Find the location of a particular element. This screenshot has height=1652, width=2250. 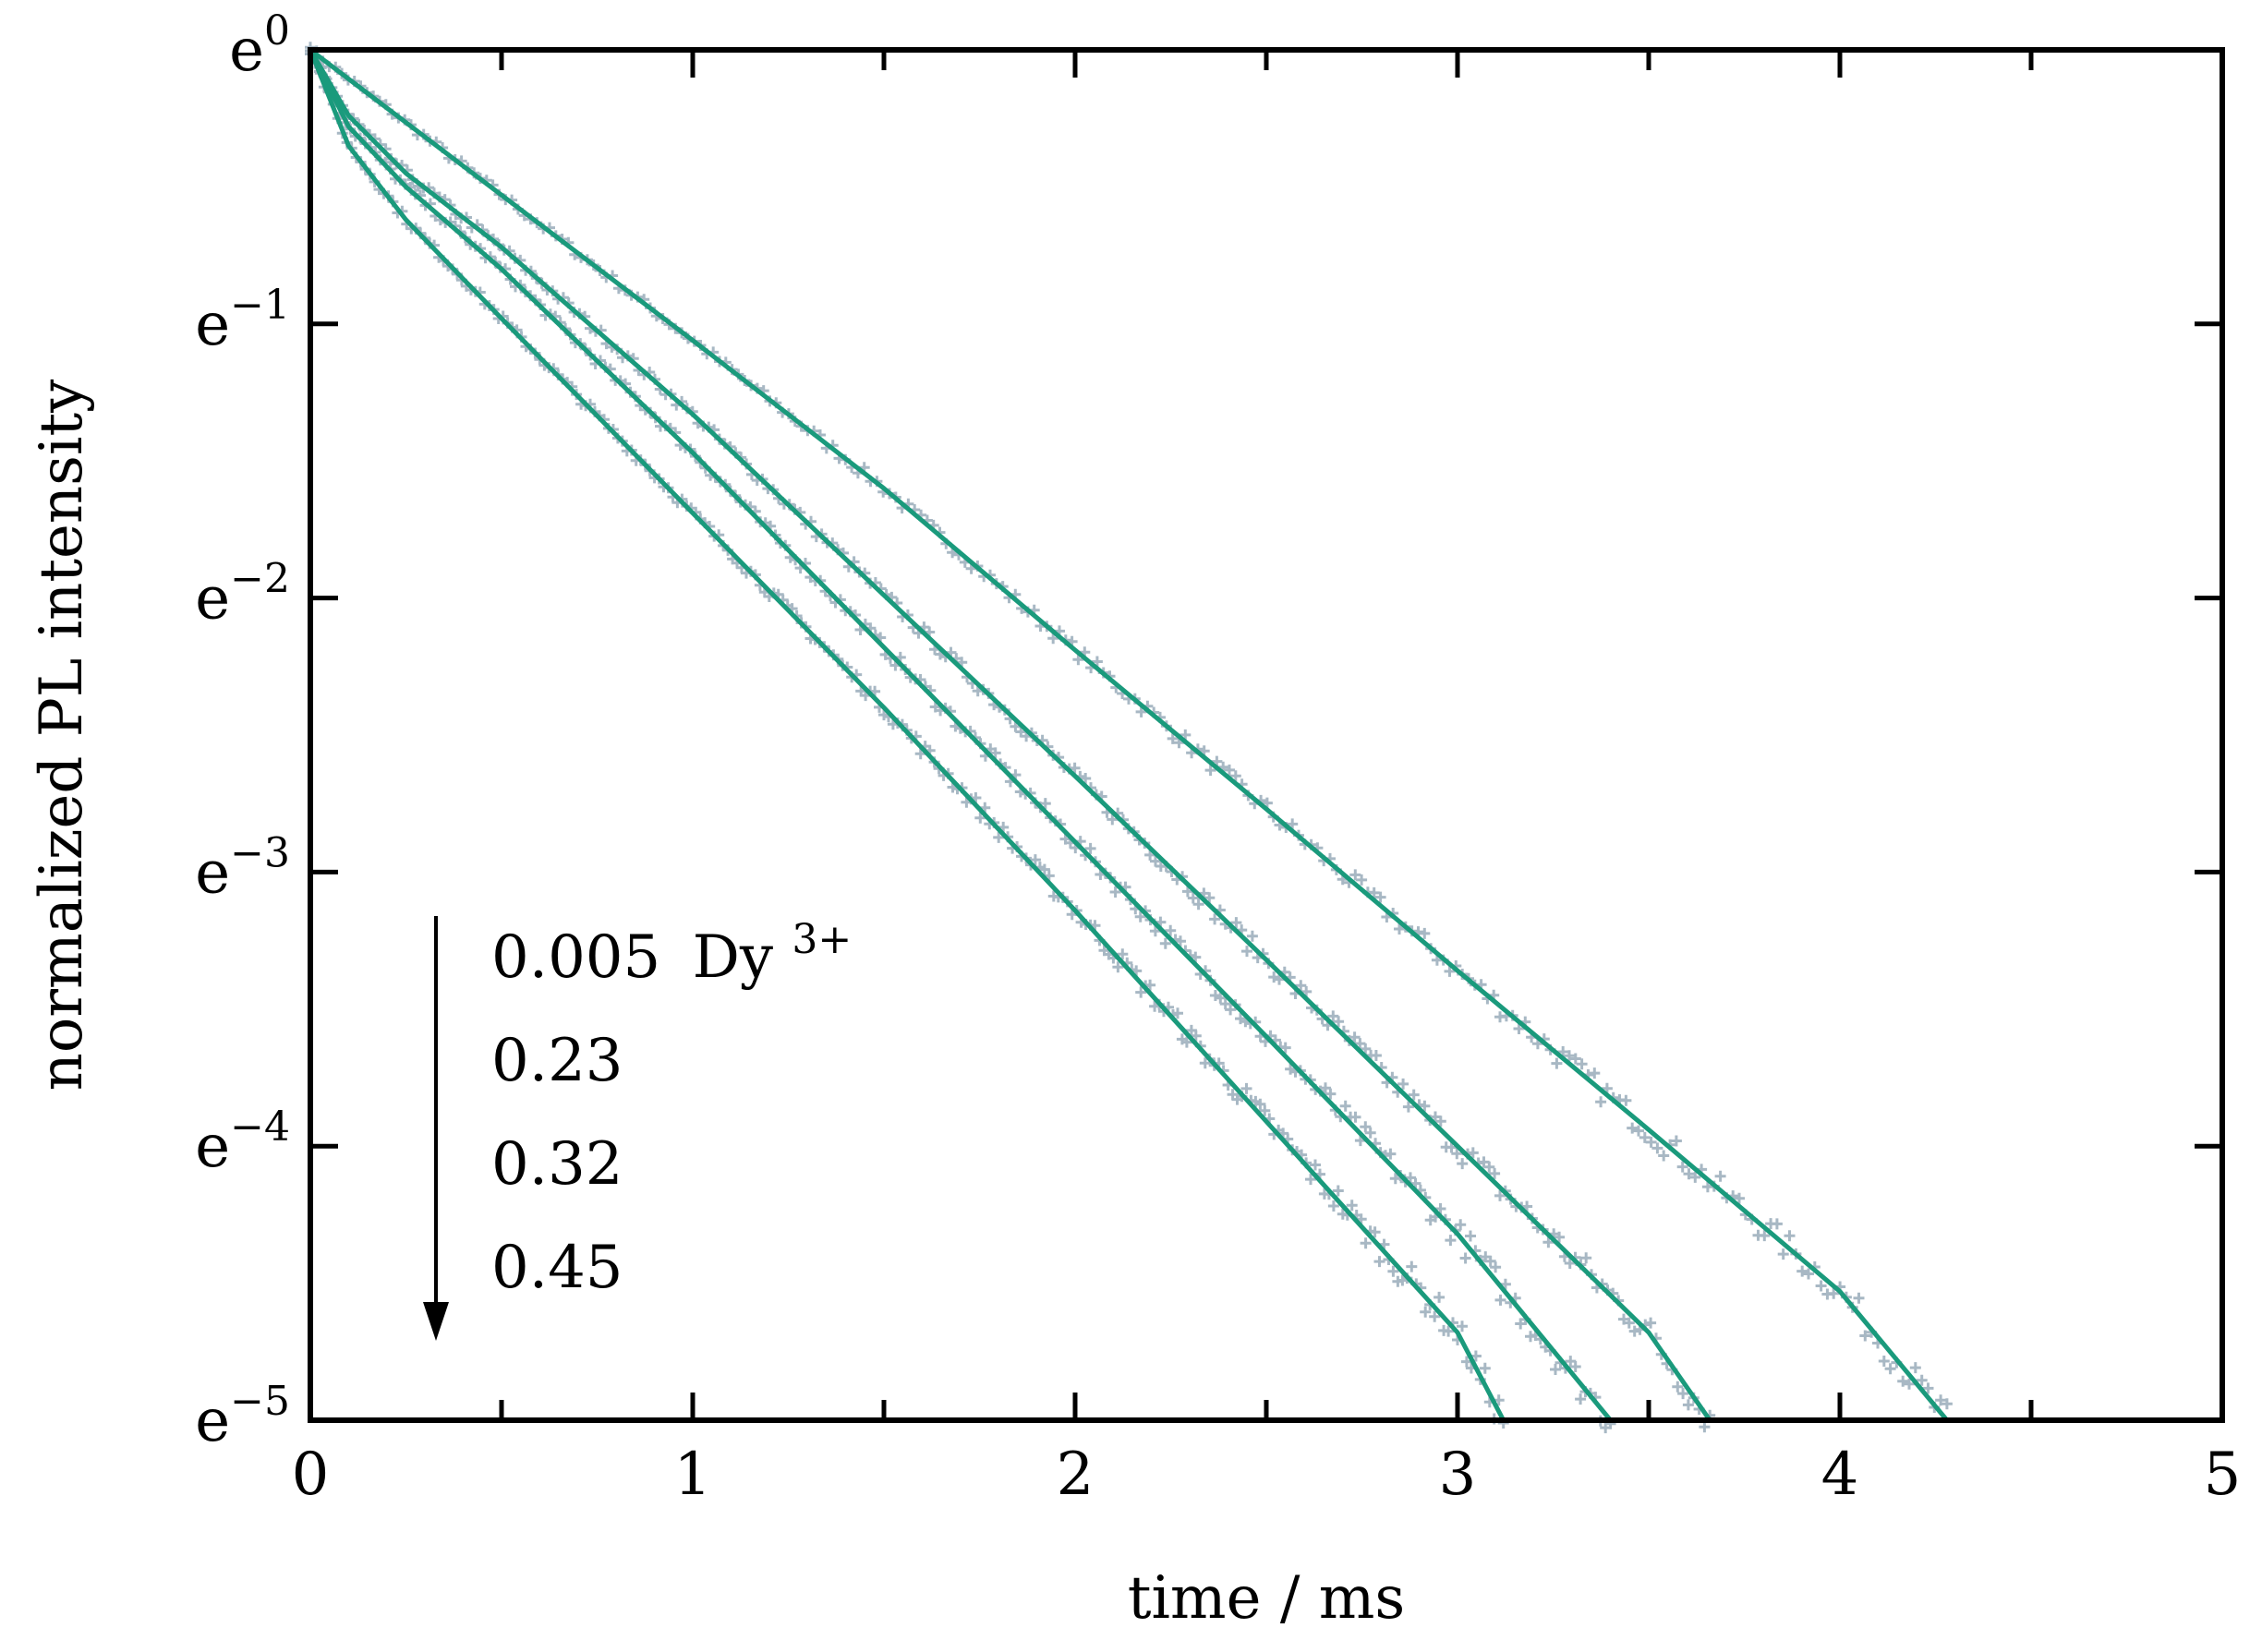

x-tick-label: 3 is located at coordinates (1458, 1475).